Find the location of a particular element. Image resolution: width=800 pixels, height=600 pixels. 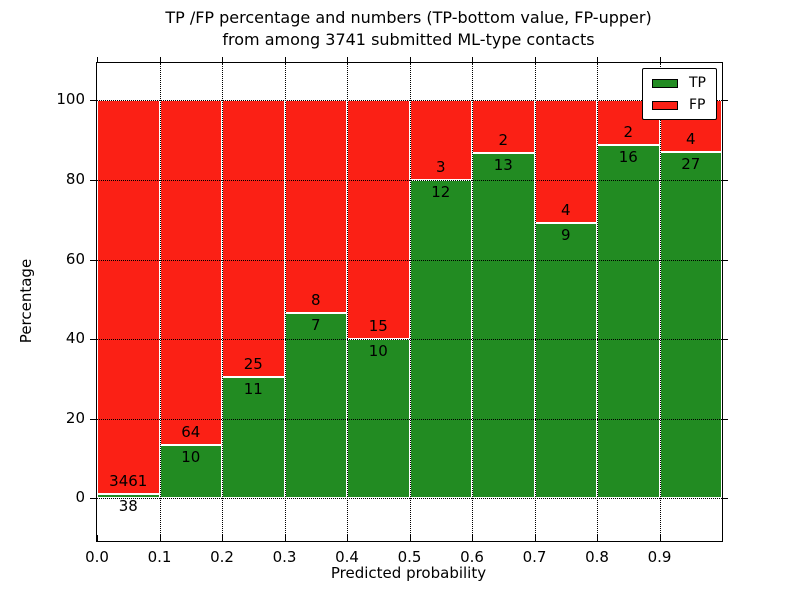

tp-legend-swatch is located at coordinates (665, 83).